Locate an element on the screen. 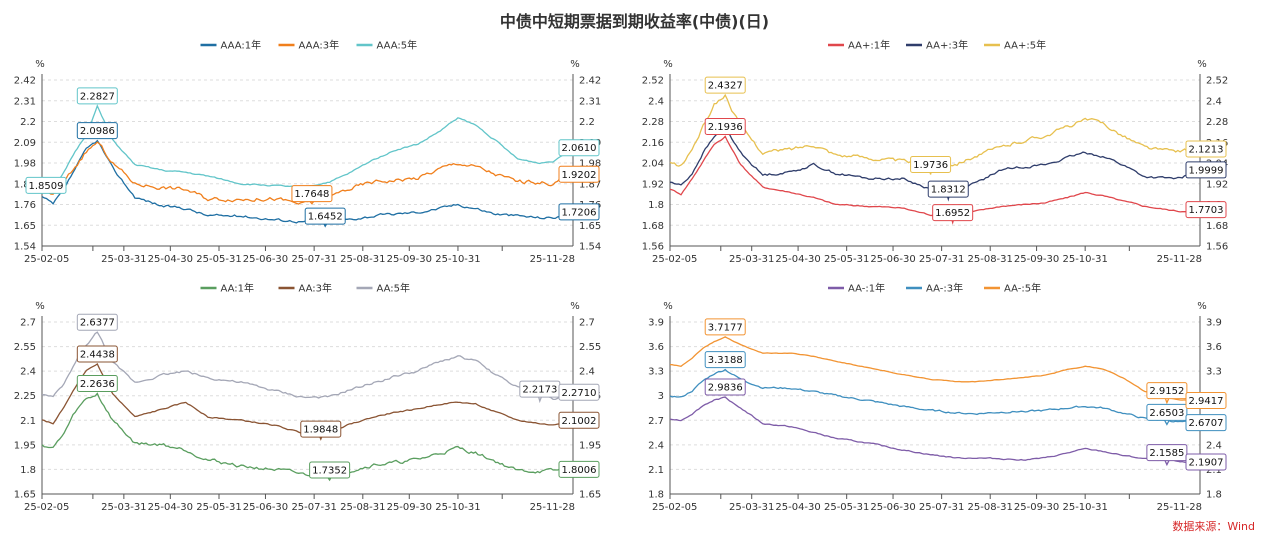 Image resolution: width=1269 pixels, height=541 pixels. data-label: 2.6377 is located at coordinates (97, 323).